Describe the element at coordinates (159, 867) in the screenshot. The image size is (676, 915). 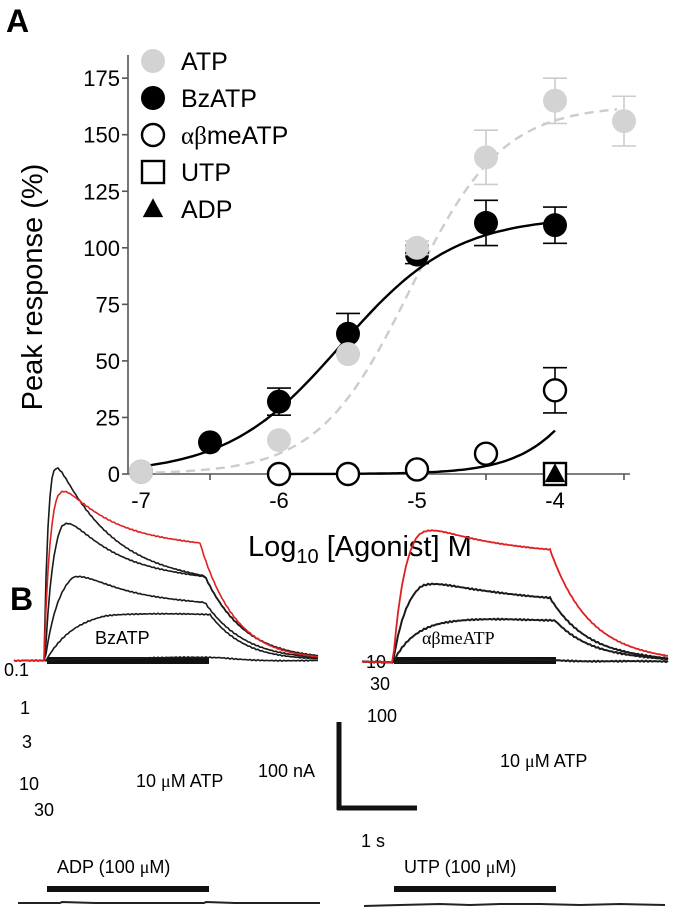
I see `adp-label-post: M)` at that location.